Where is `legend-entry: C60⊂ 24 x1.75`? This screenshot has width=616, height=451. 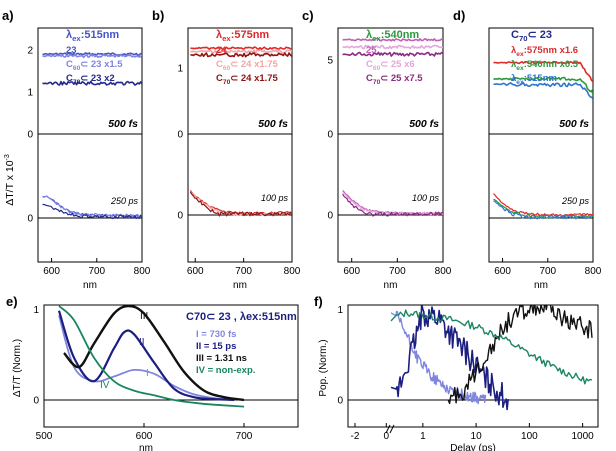
legend-entry: C60⊂ 24 x1.75 is located at coordinates (247, 65).